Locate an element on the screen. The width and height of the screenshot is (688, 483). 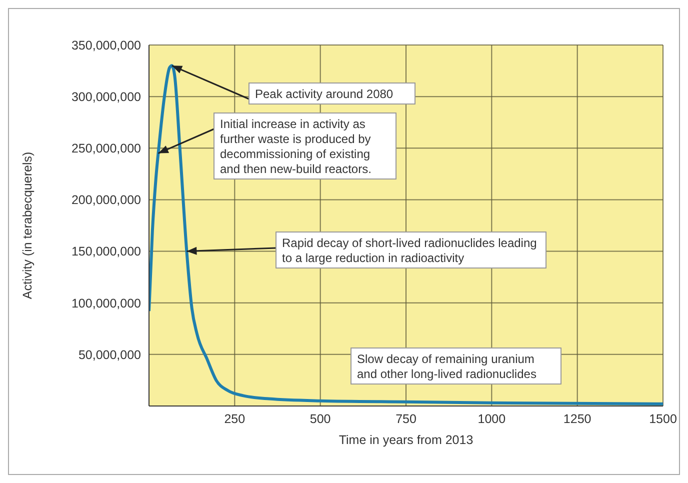
annotation: Slow decay of remaining uranium and other long-lived radionuclides is located at coordinates (446, 366).